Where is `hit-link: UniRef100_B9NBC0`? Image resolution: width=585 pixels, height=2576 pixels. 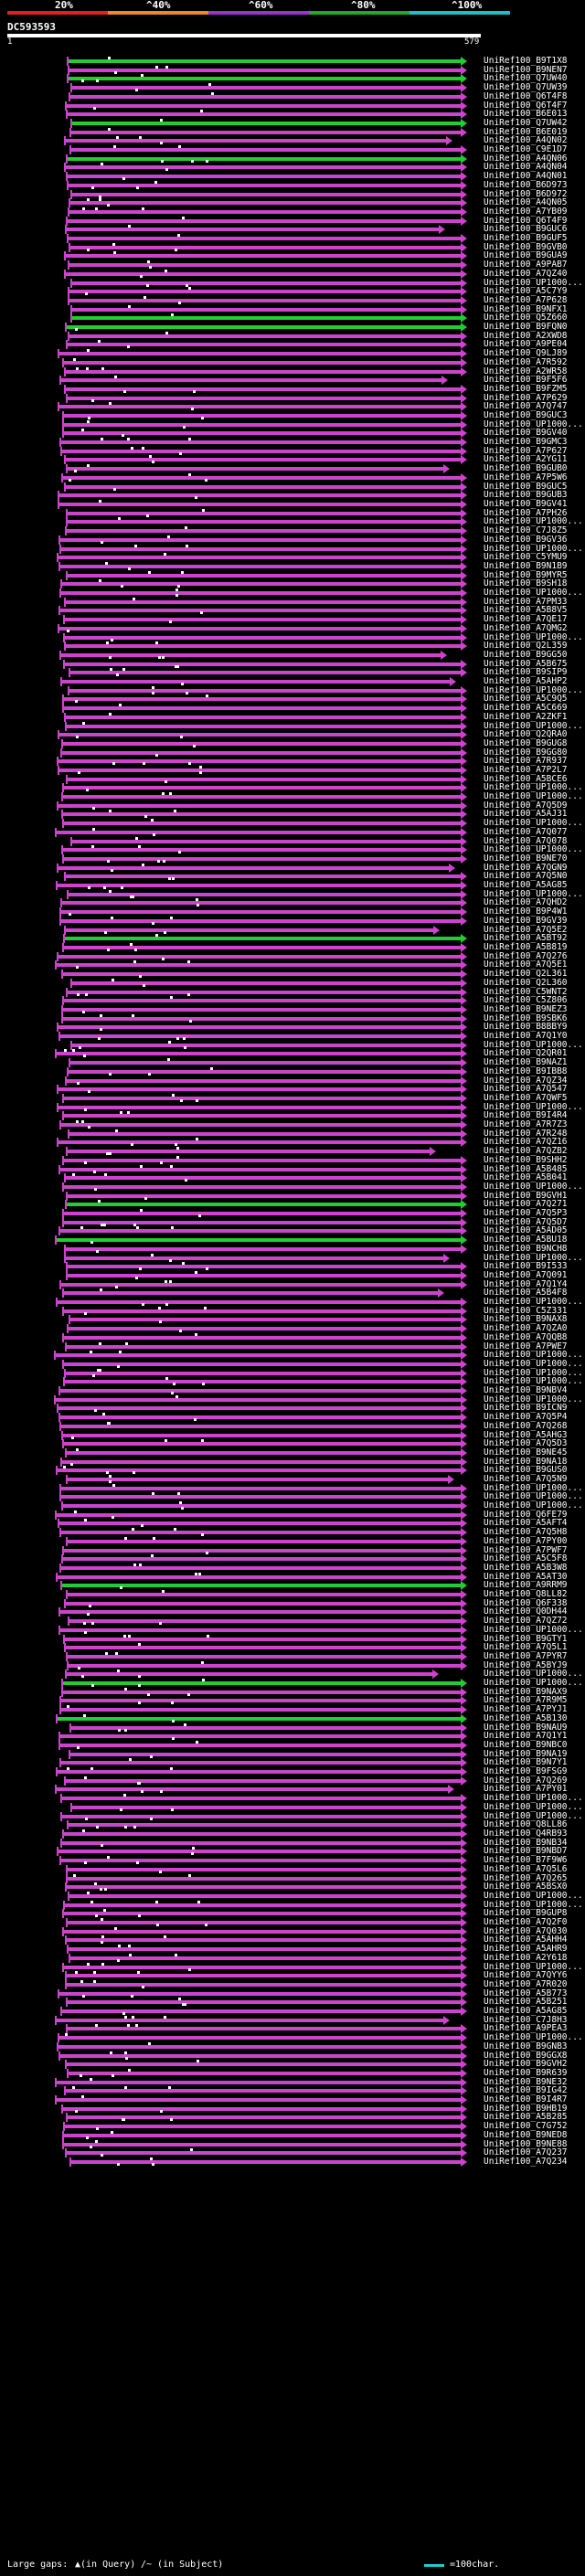
hit-link: UniRef100_B9NBC0 is located at coordinates (526, 1745).